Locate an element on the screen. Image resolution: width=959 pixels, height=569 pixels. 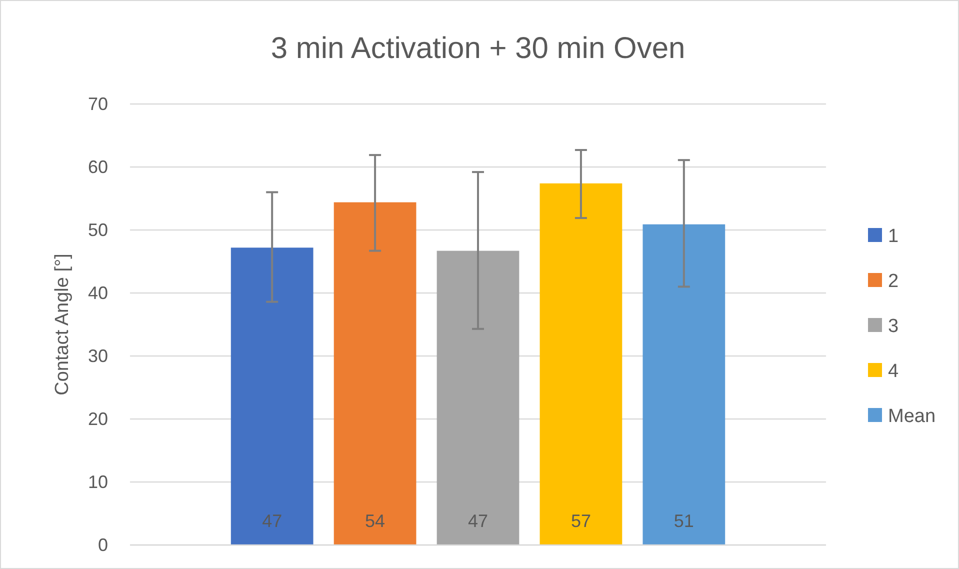
y-axis-title: Contact Angle [°] is located at coordinates (62, 325).